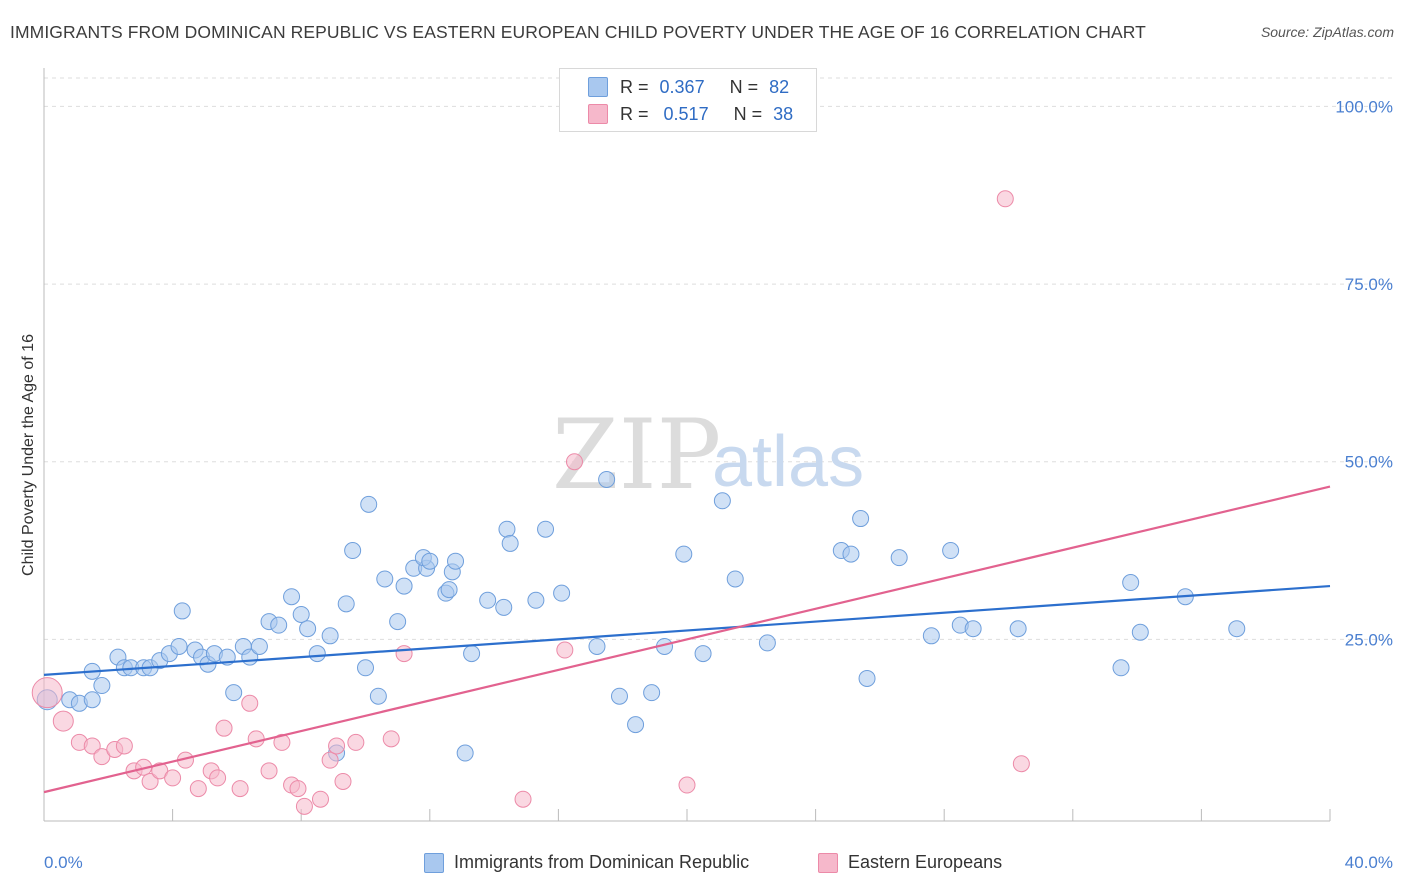 The image size is (1406, 892). I want to click on y-tick-label: 75.0%, so click(1369, 284).